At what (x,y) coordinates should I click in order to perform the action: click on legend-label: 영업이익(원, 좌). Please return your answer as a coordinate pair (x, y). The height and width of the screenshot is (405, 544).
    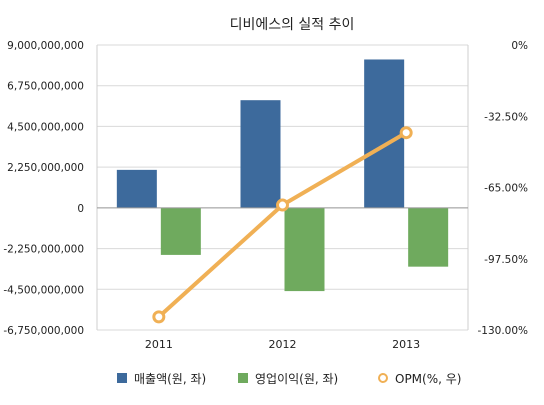
    Looking at the image, I should click on (296, 379).